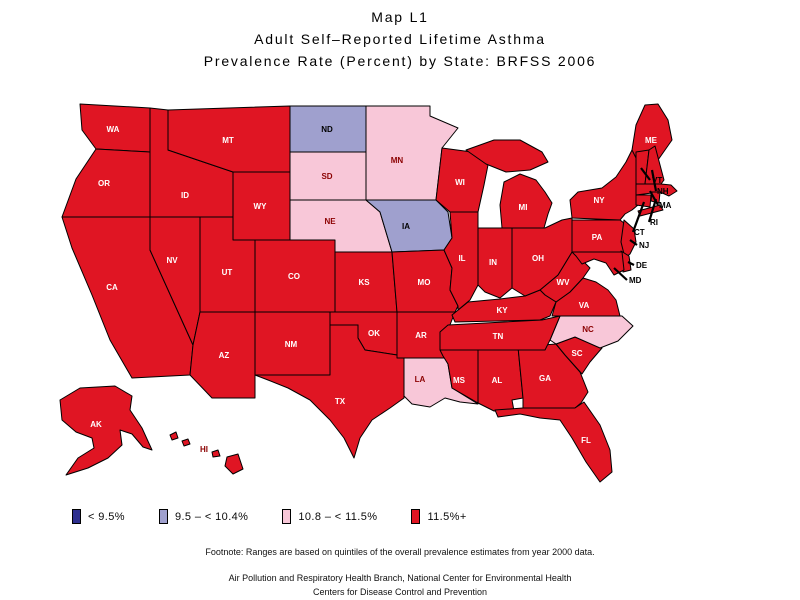  What do you see at coordinates (211, 516) in the screenshot?
I see `legend-label-9-5-to-10-4: 9.5 – < 10.4%` at bounding box center [211, 516].